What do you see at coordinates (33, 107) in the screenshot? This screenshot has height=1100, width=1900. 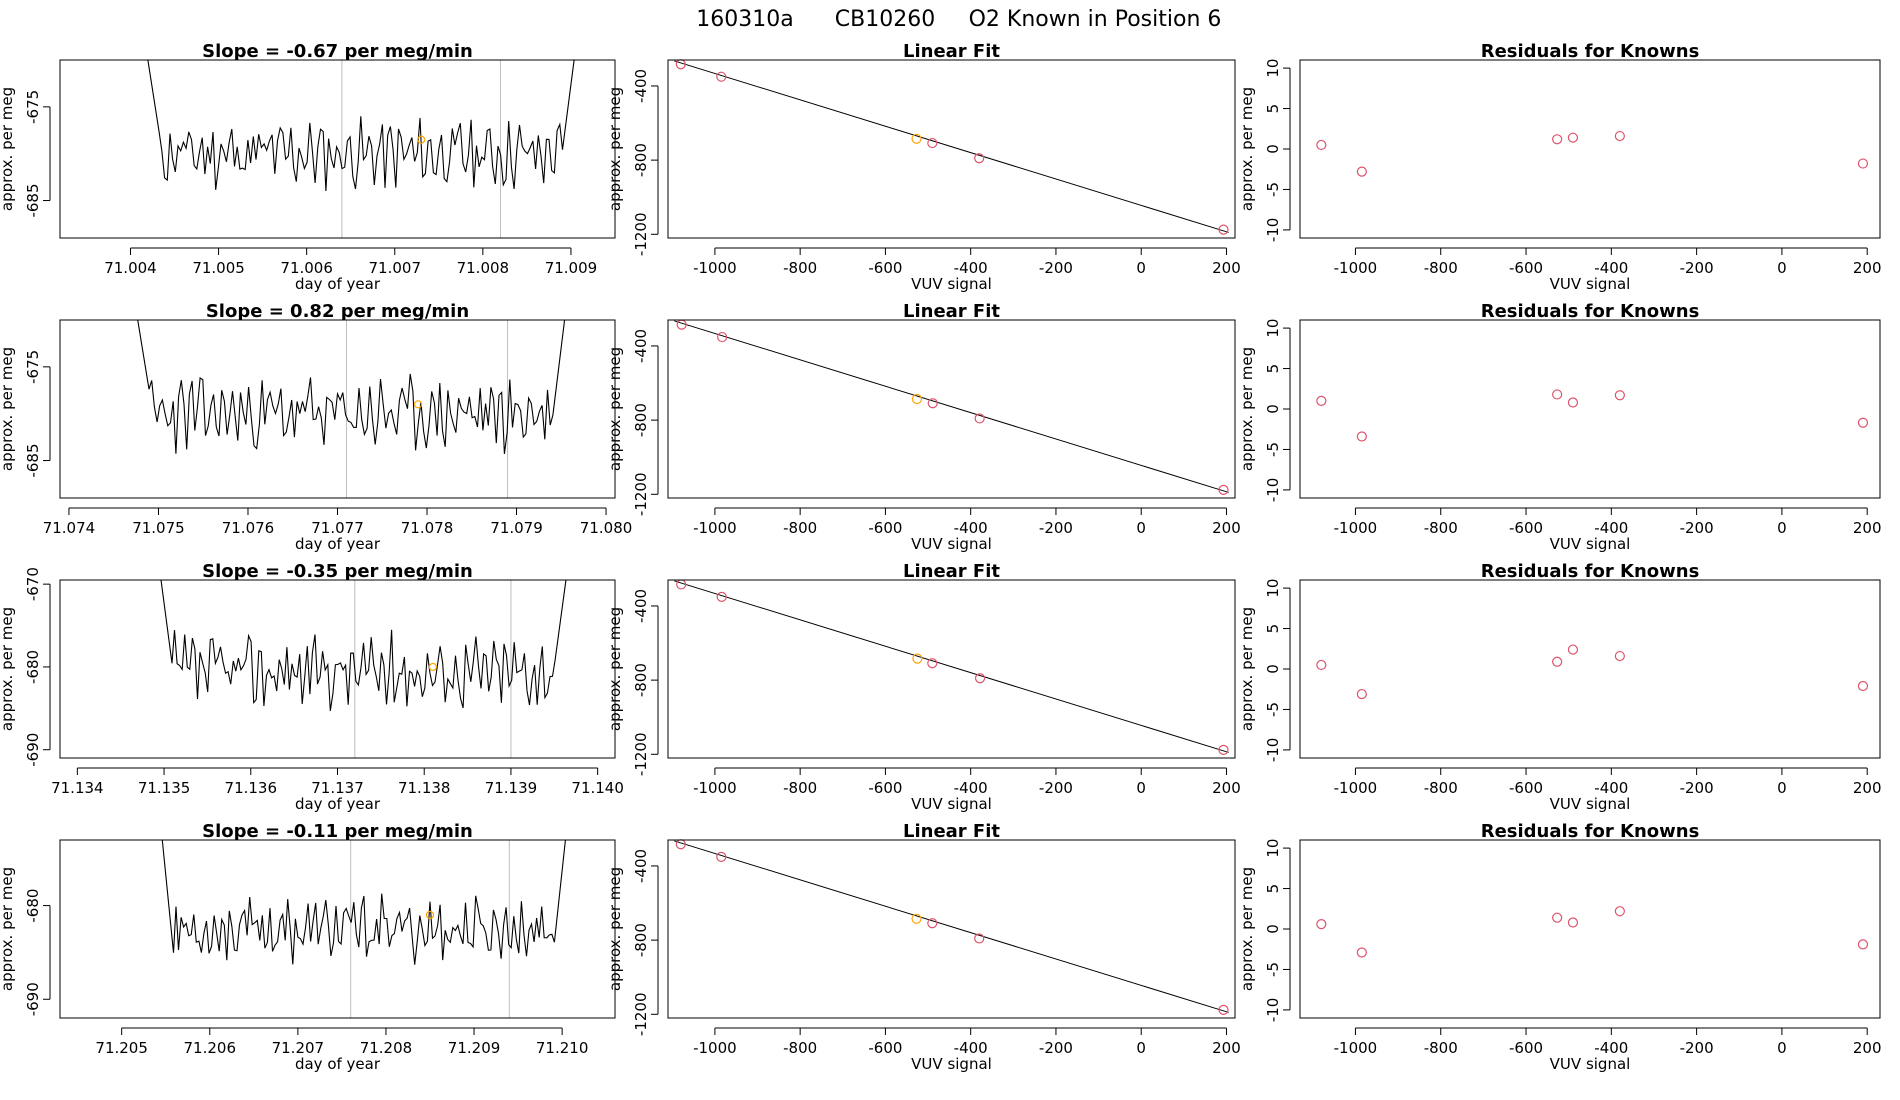 I see `y-tick-label: -675` at bounding box center [33, 107].